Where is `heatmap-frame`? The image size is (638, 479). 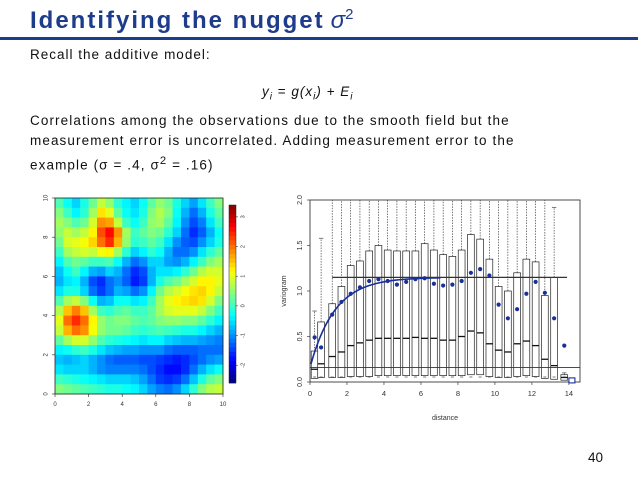 heatmap-frame is located at coordinates (139, 296).